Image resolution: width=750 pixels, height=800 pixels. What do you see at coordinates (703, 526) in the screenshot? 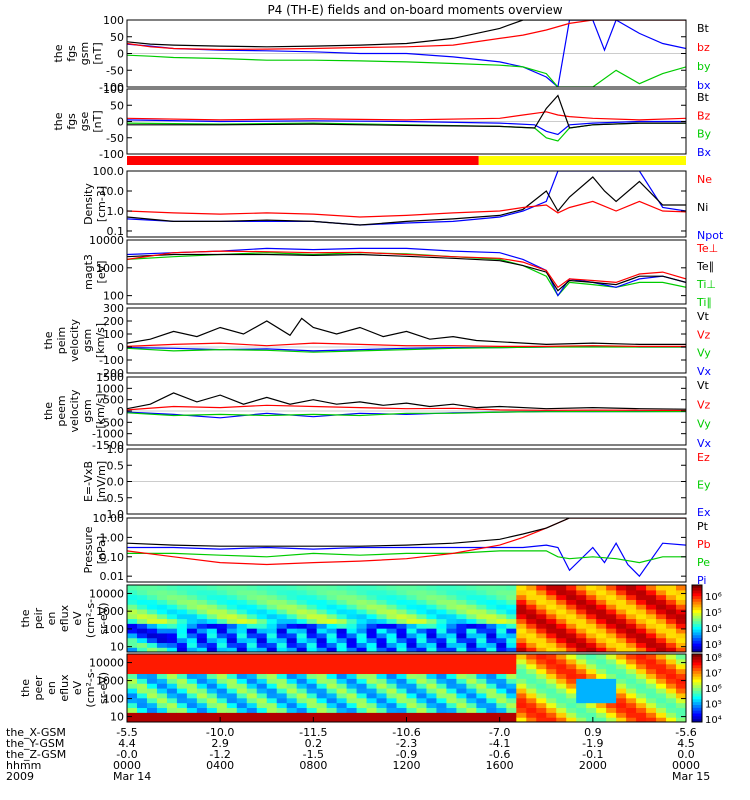
I see `legend-Pt: Pt` at bounding box center [703, 526].